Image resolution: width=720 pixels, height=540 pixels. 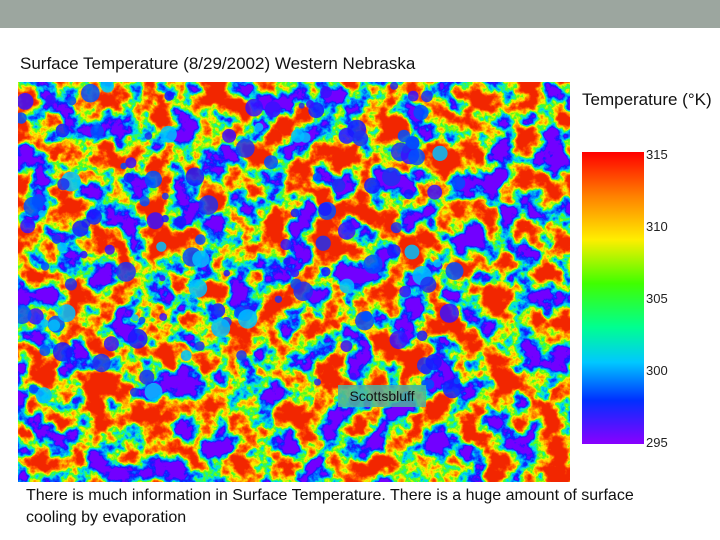 I want to click on top-bar, so click(x=360, y=14).